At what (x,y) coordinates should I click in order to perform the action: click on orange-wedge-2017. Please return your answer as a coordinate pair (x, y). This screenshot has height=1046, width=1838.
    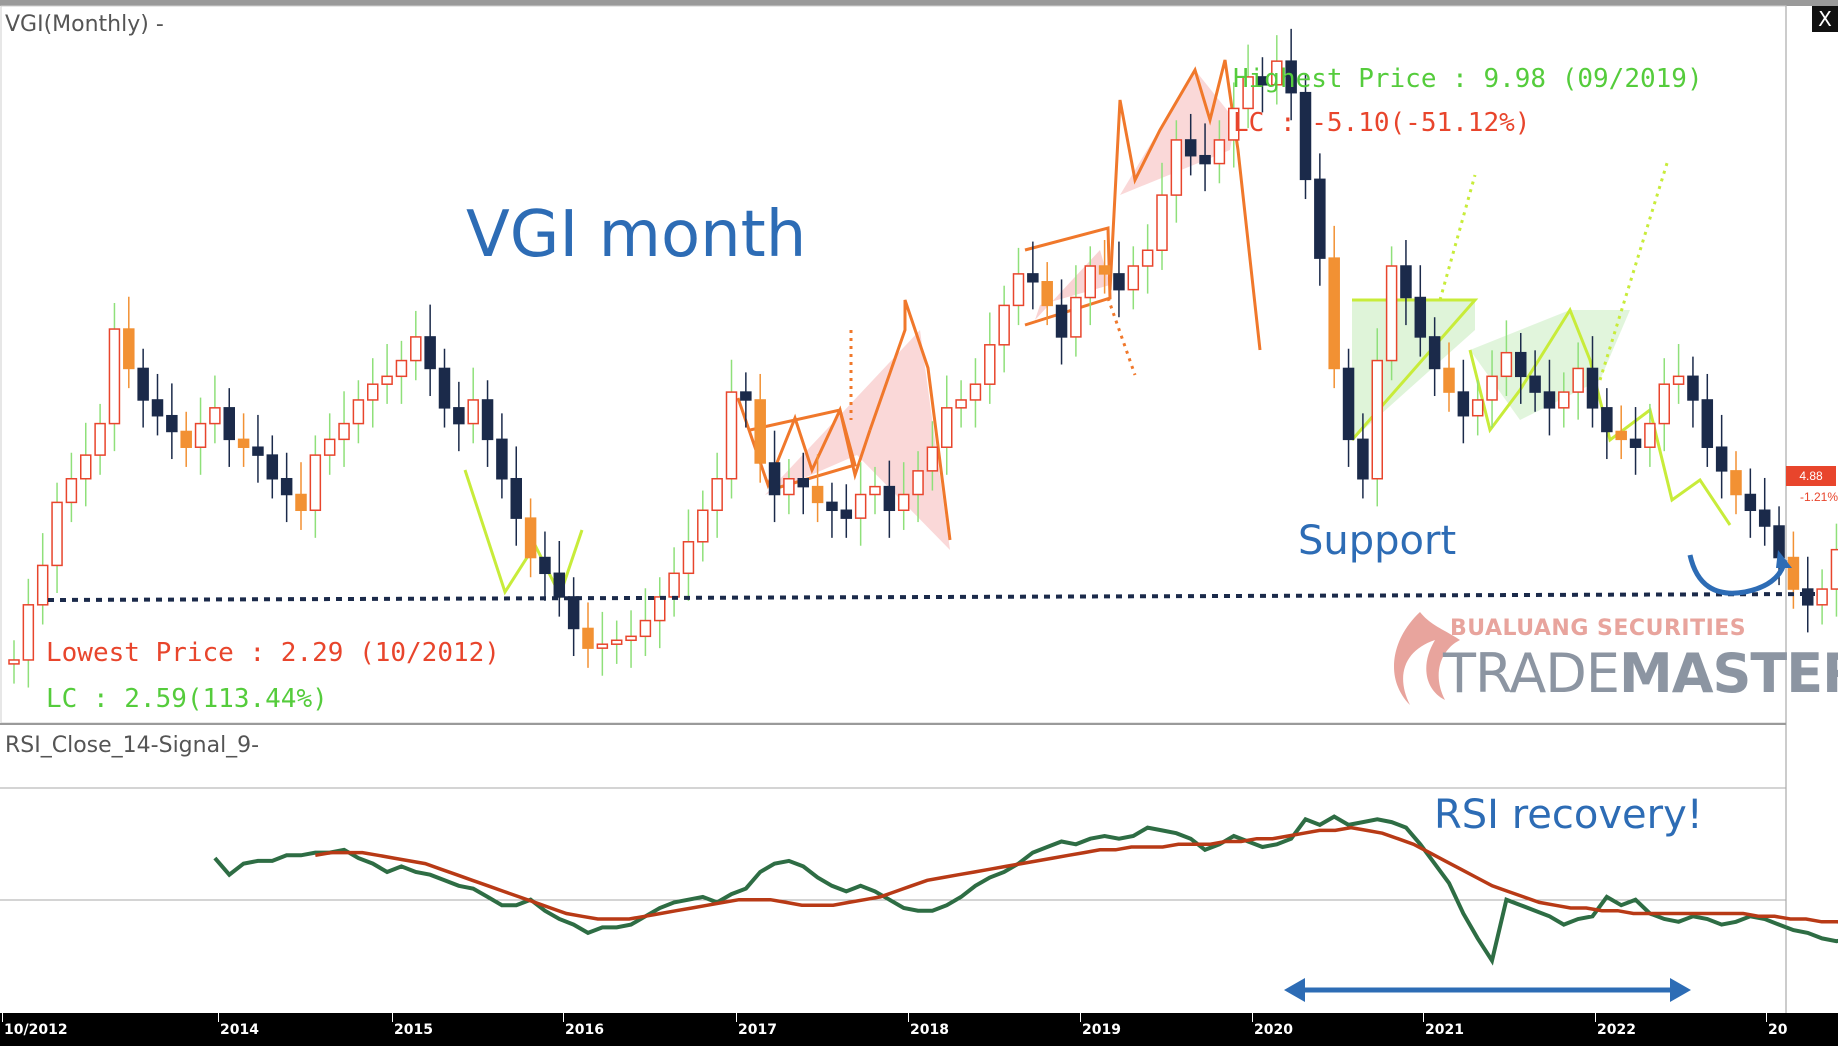
    Looking at the image, I should click on (803, 450).